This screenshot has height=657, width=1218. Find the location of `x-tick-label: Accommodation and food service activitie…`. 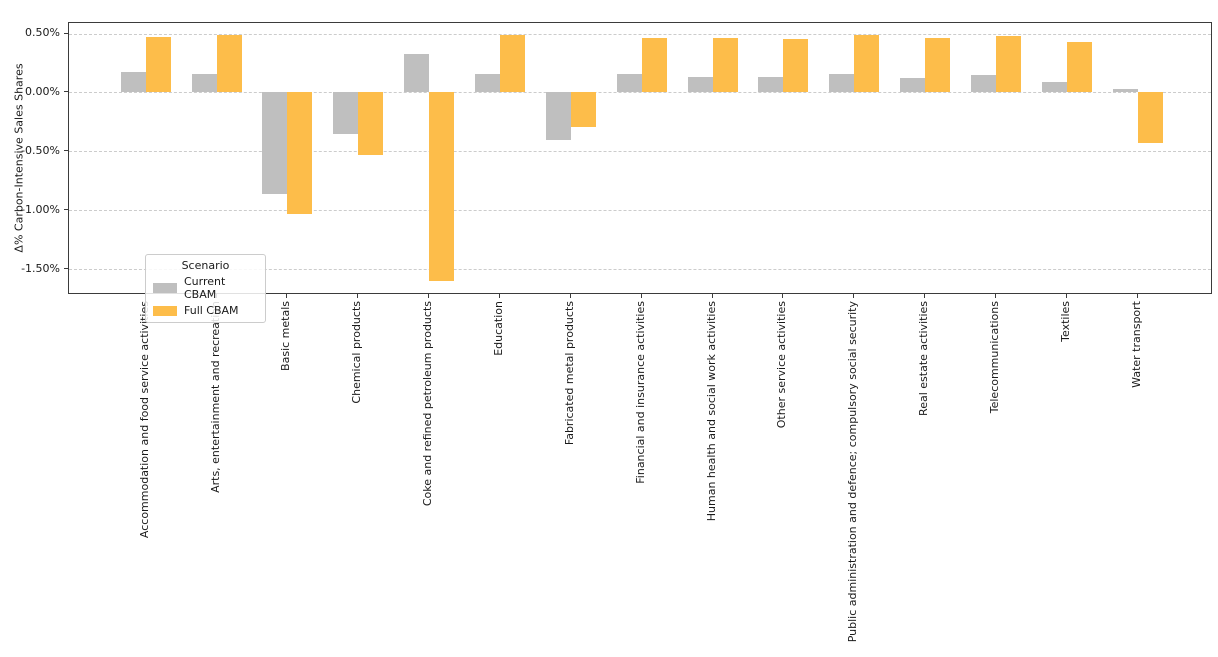

x-tick-label: Accommodation and food service activitie… is located at coordinates (144, 420).